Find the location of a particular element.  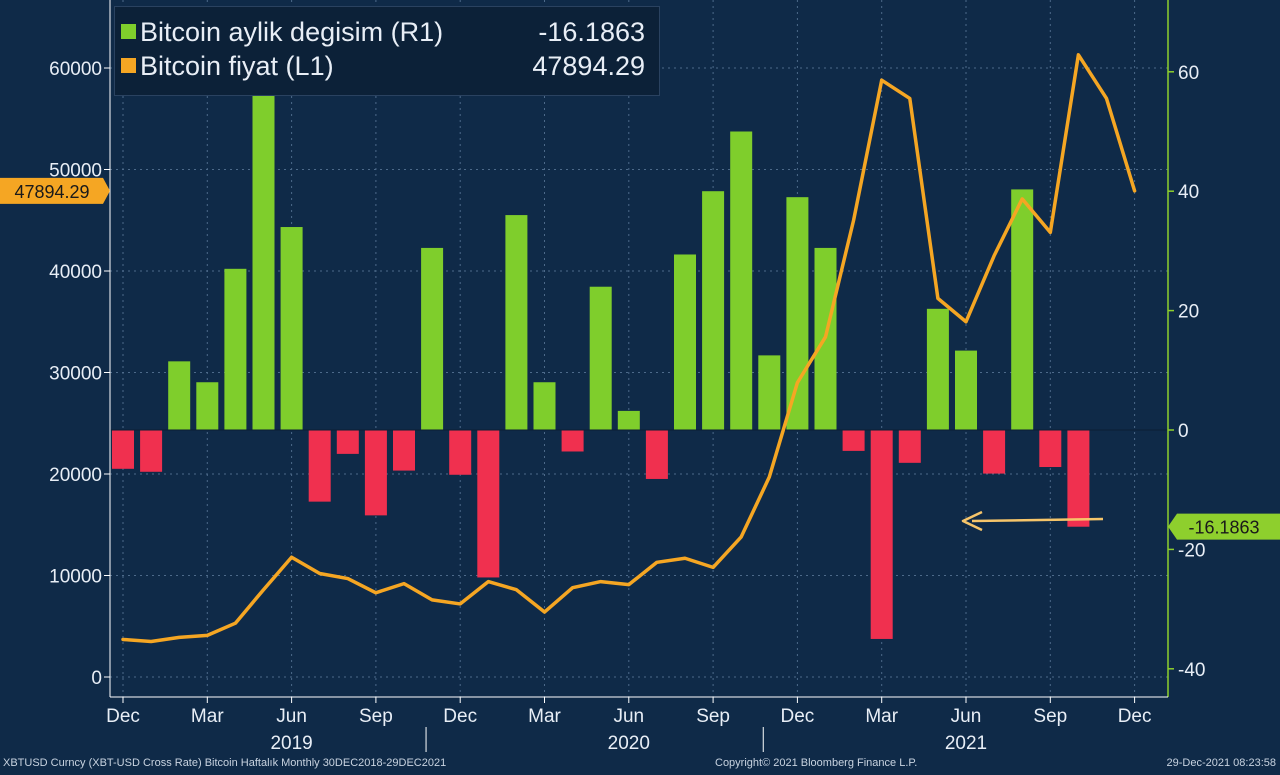

right-tick-label: 0 is located at coordinates (1183, 431).